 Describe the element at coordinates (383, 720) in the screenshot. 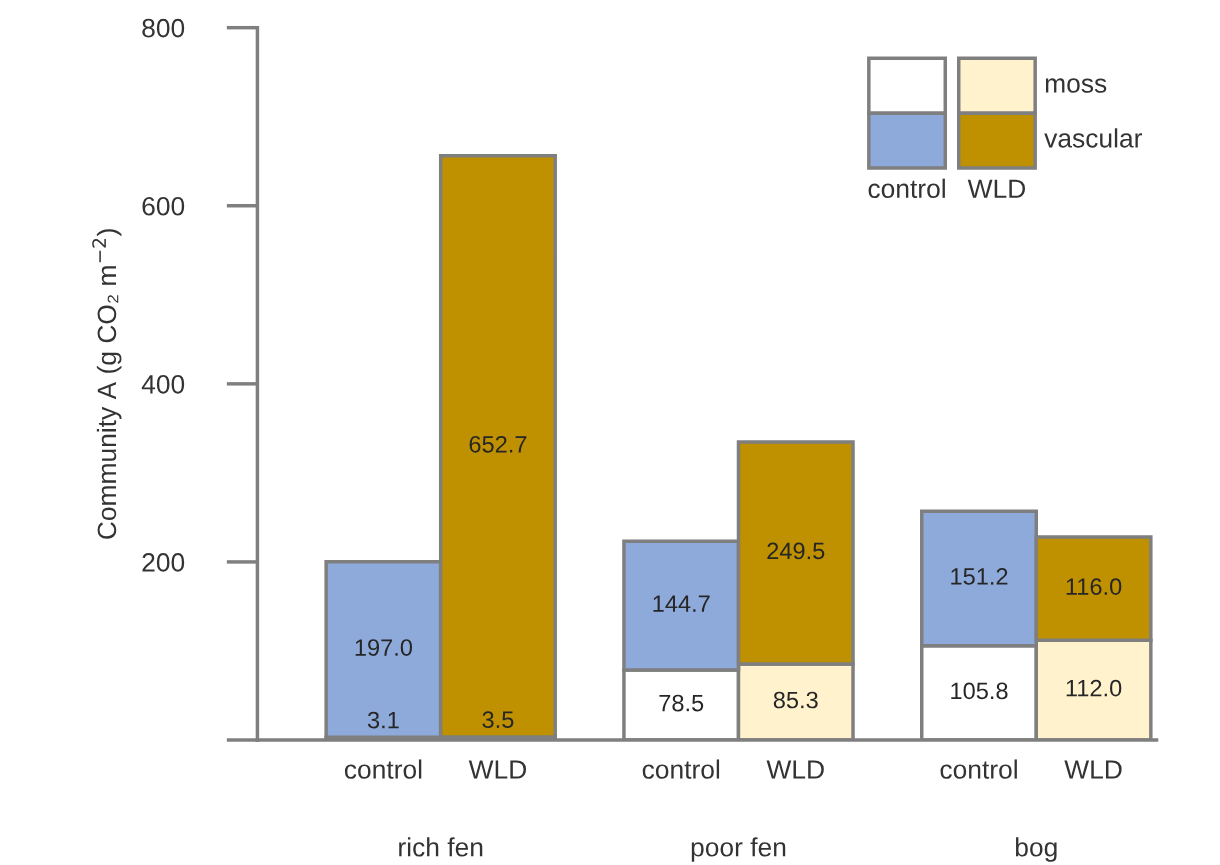

I see `data-label: 3.1` at that location.